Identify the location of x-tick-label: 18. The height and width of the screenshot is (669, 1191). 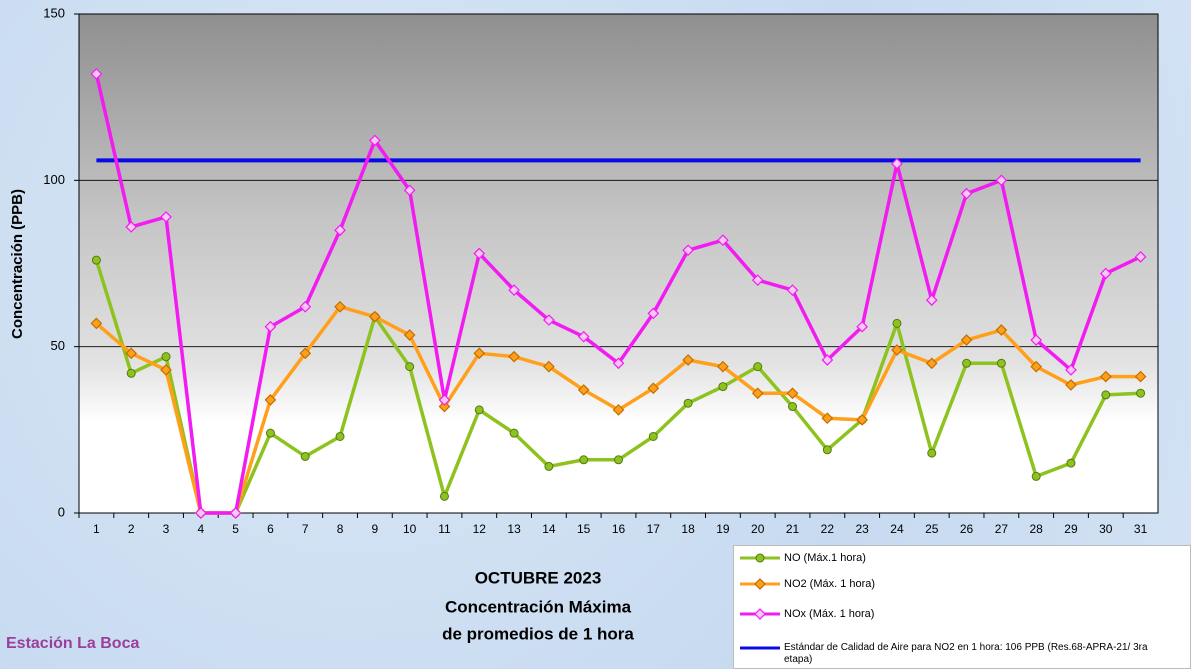
(688, 529).